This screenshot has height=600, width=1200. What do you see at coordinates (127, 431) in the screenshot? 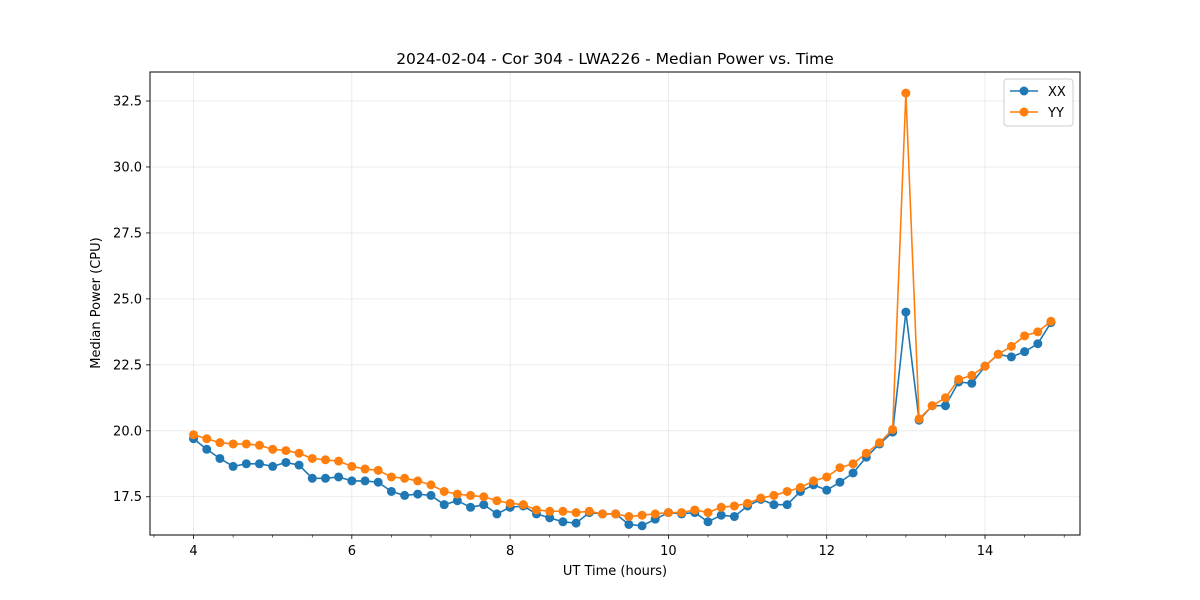
I see `y-tick-label: 20.0` at bounding box center [127, 431].